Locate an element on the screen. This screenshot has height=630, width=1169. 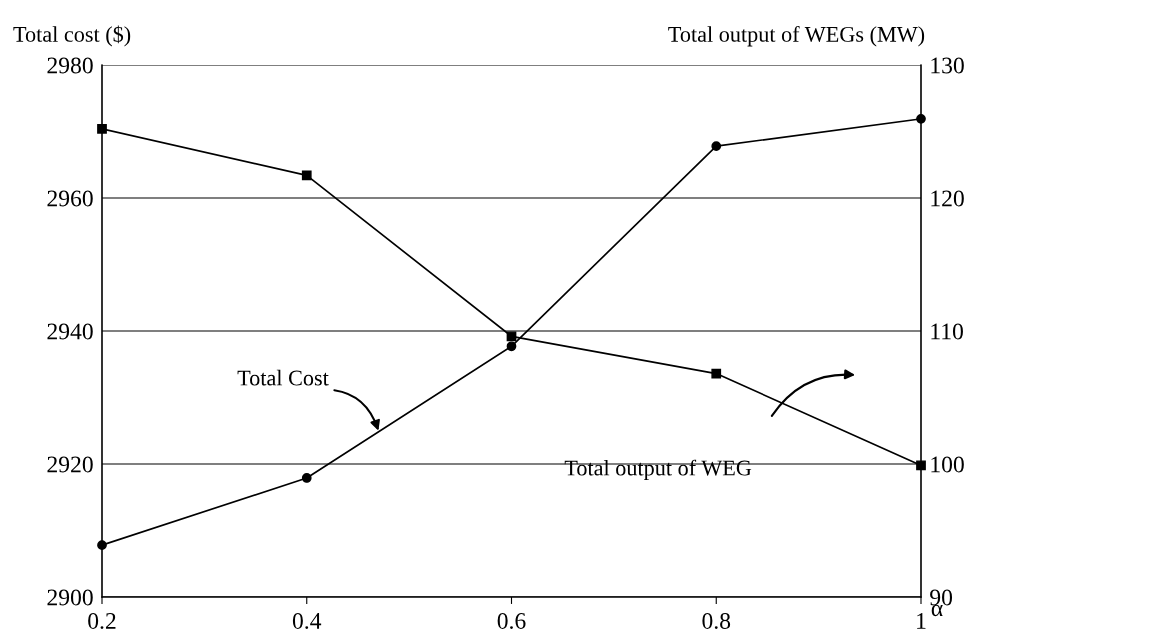
y-tick-label: 2960 is located at coordinates (70, 198).